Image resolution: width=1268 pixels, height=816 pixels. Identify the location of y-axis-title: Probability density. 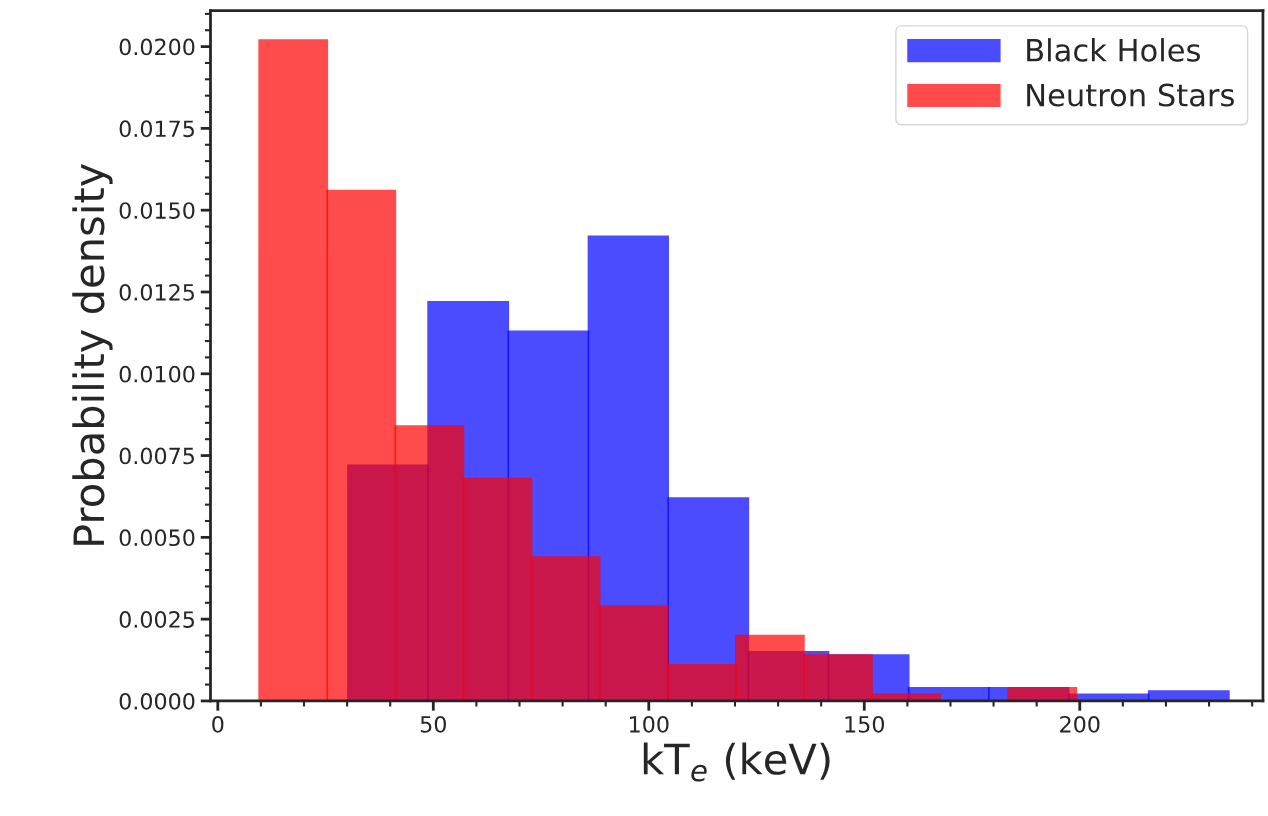
(92, 354).